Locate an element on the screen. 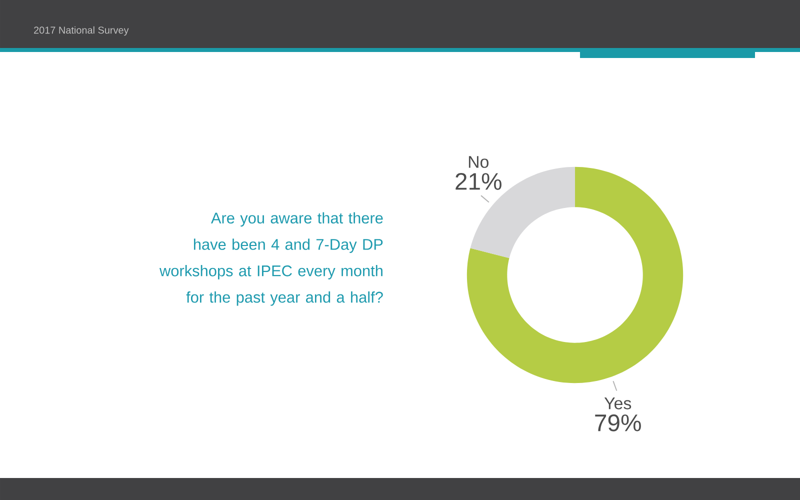 This screenshot has height=500, width=800. text: Are you aware that there have been 4 and 7-Day DP workshops at IPEC every month for the past year and a half? is located at coordinates (271, 259).